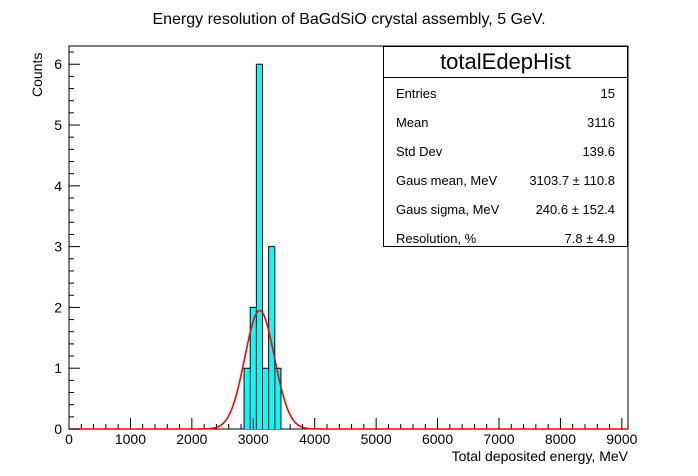  Describe the element at coordinates (58, 186) in the screenshot. I see `y-tick-label: 4` at that location.